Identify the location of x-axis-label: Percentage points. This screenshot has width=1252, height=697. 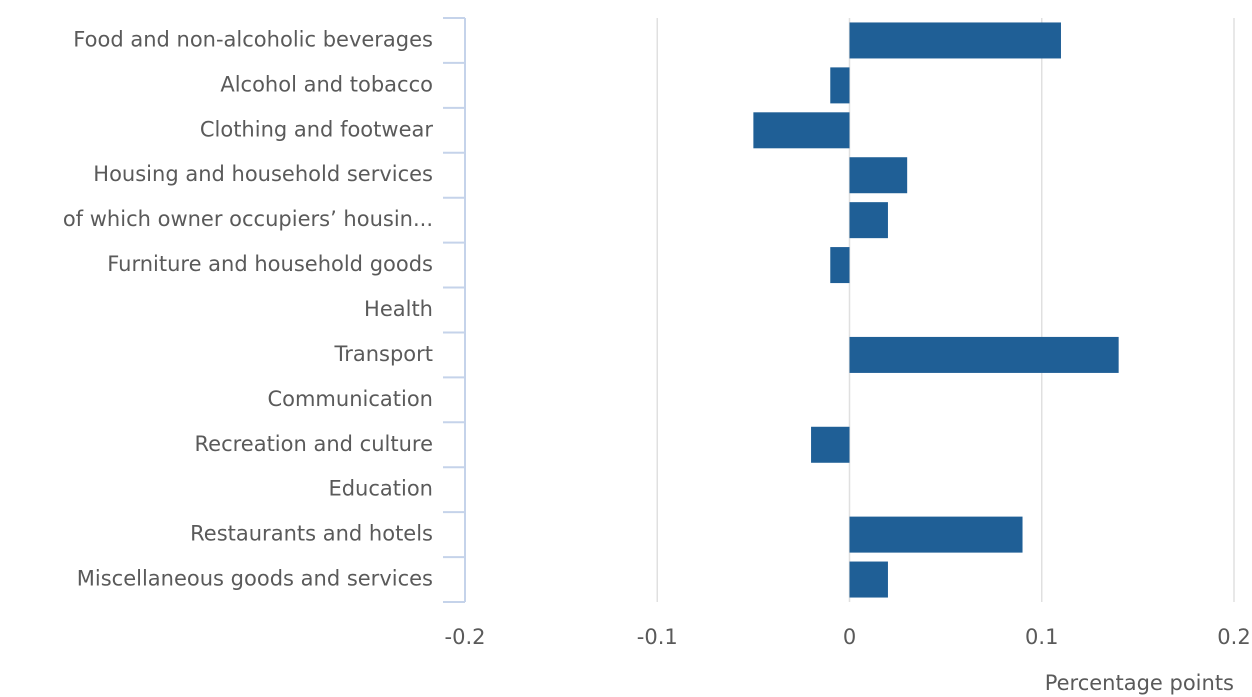
(1139, 683).